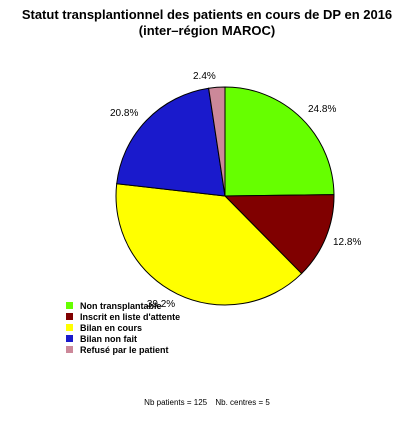  Describe the element at coordinates (322, 109) in the screenshot. I see `slice-label: 24.8%` at that location.